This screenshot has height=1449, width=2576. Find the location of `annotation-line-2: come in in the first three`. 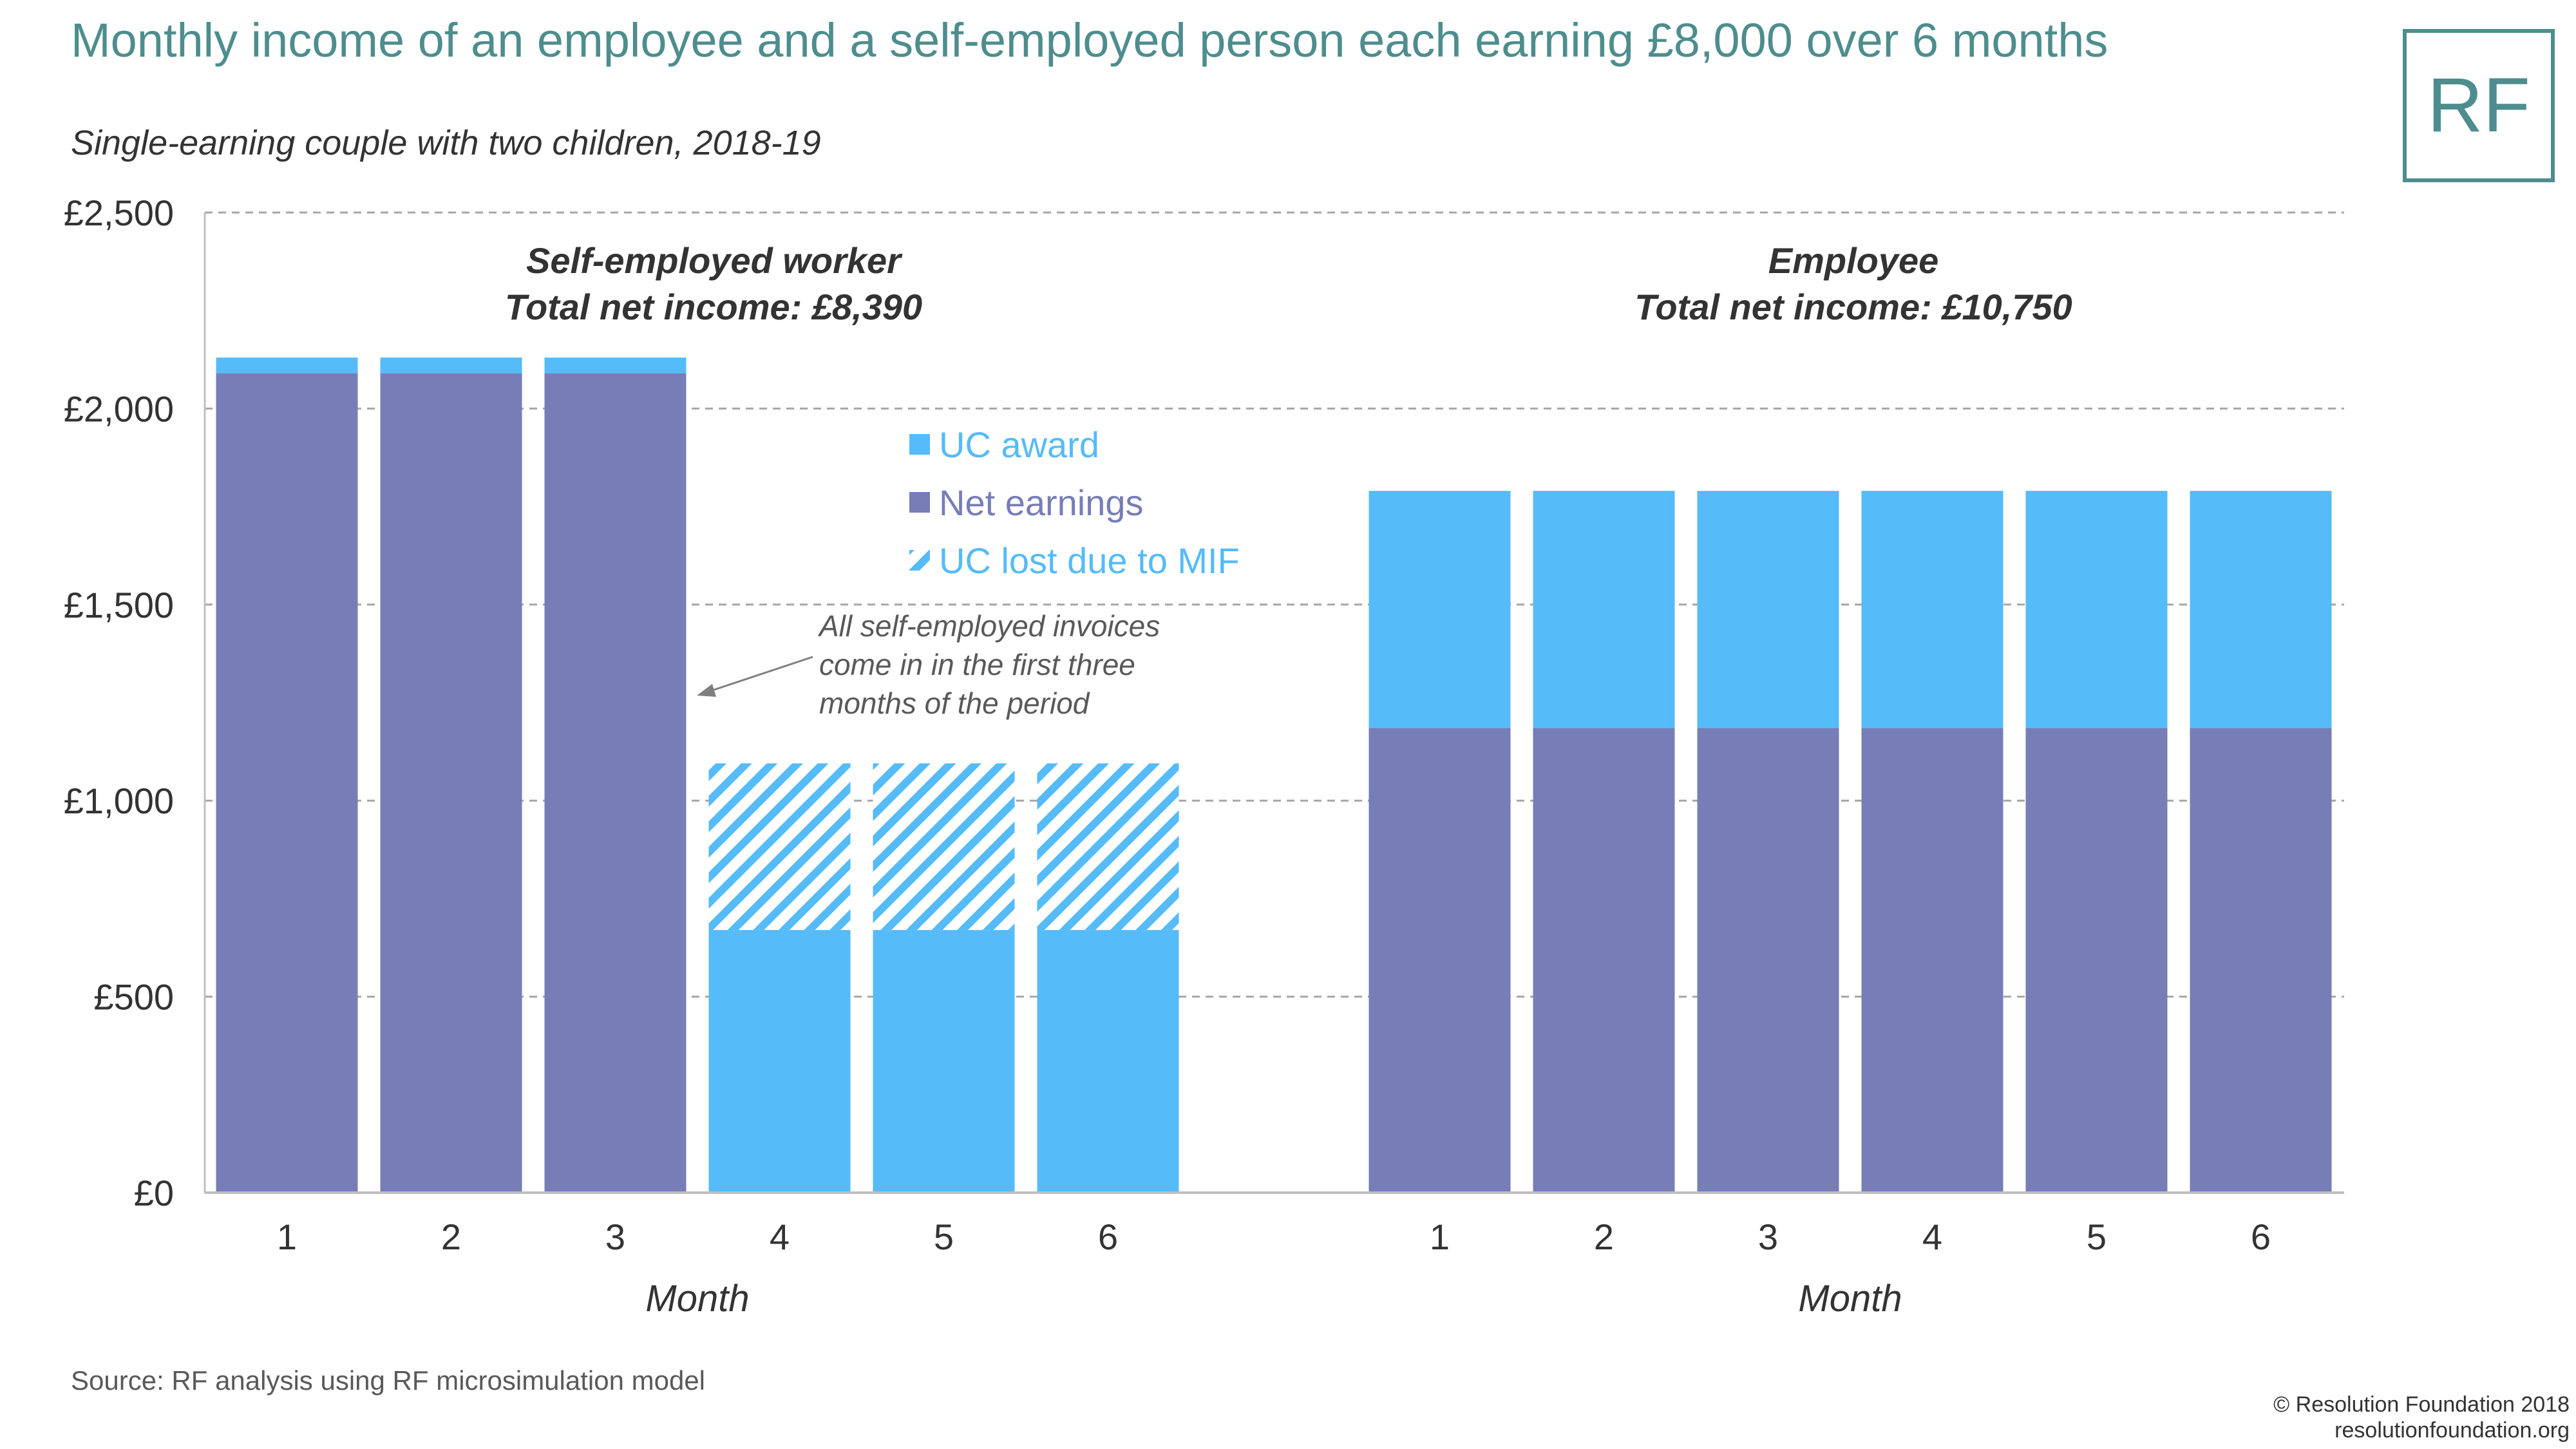

annotation-line-2: come in in the first three is located at coordinates (977, 664).